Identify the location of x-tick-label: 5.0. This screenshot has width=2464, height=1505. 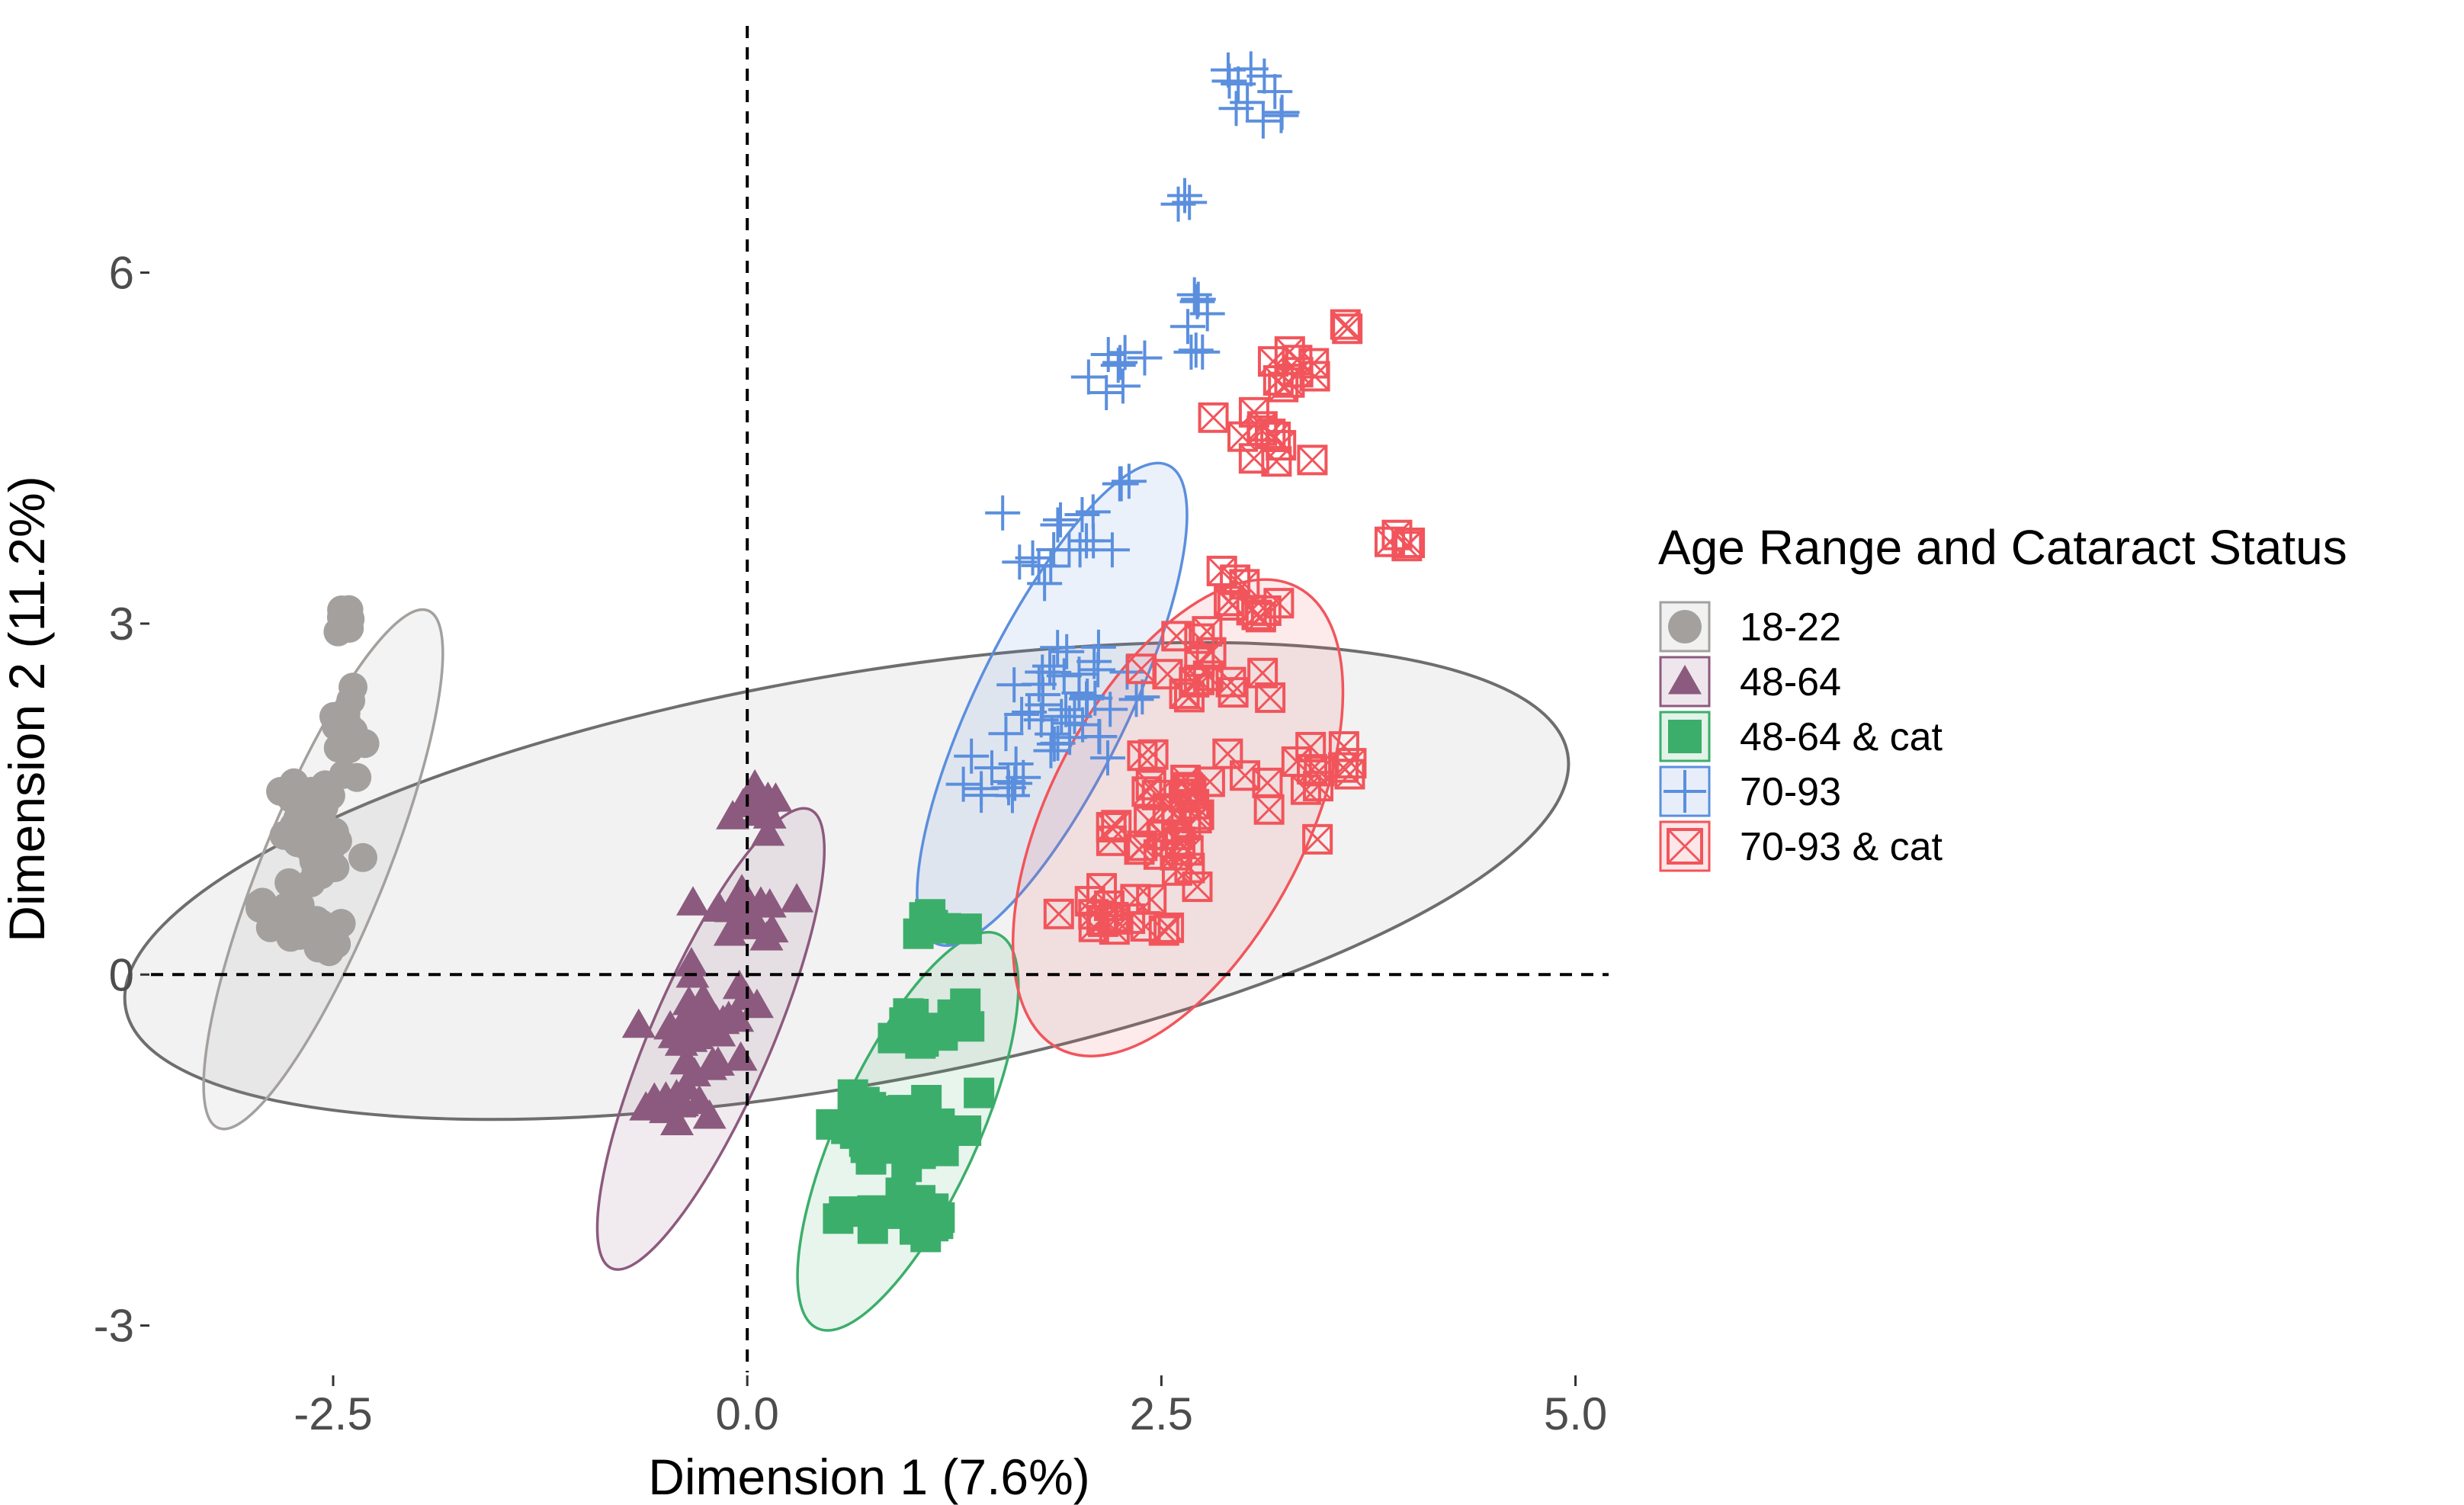
(1575, 1414).